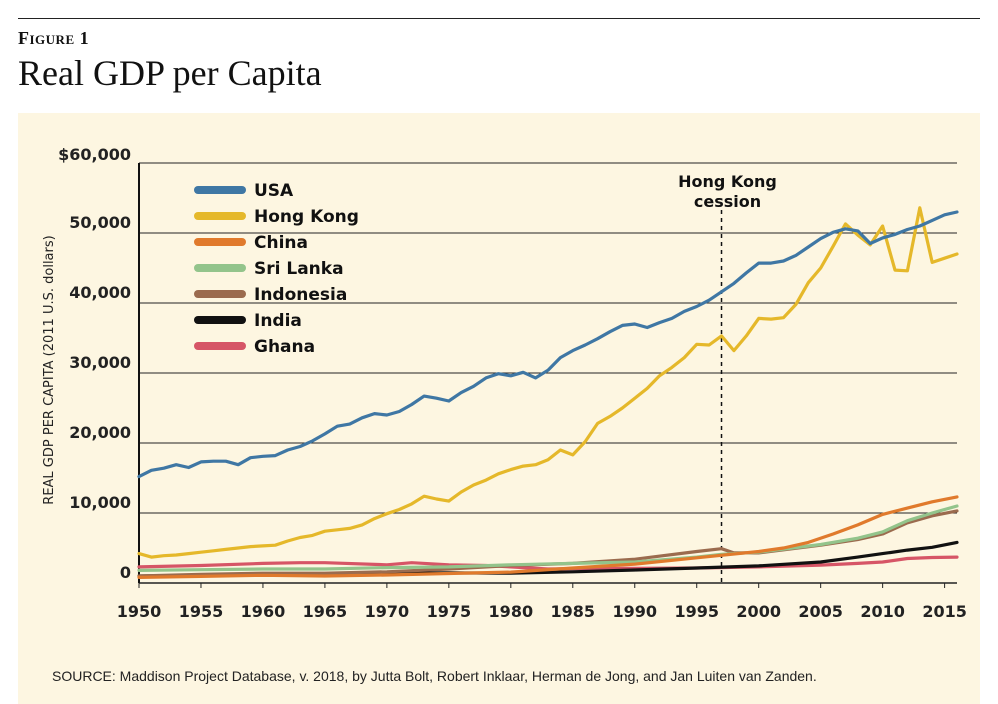 The width and height of the screenshot is (998, 704). Describe the element at coordinates (820, 611) in the screenshot. I see `x-tick-label: 2005` at that location.